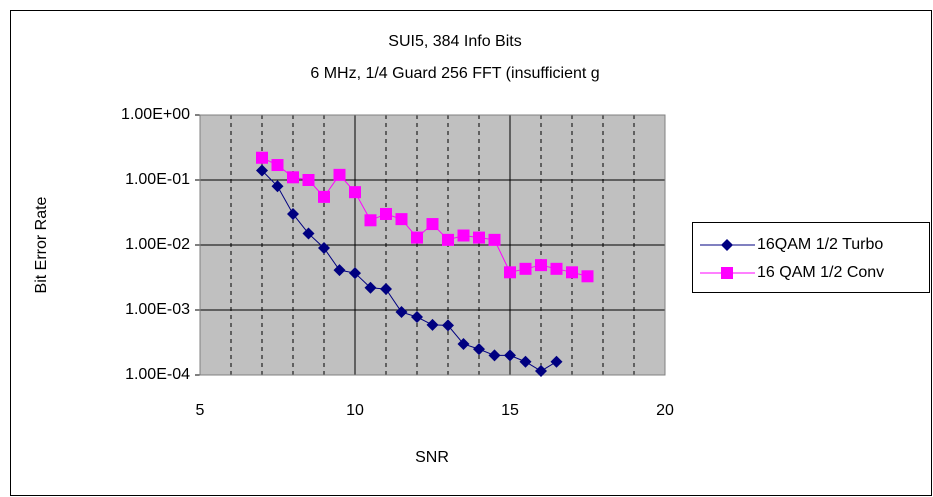 The image size is (933, 497). Describe the element at coordinates (157, 179) in the screenshot. I see `y-tick-label: 1.00E-01` at that location.